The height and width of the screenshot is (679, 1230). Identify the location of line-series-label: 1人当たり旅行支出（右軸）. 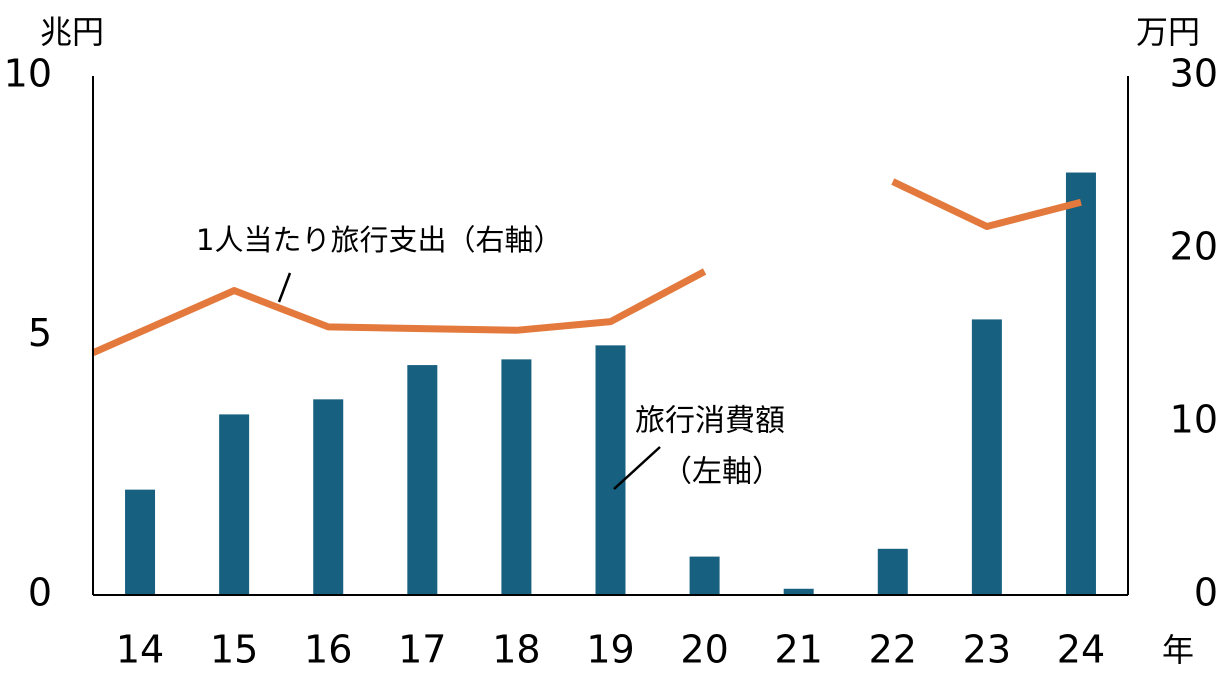
(379, 240).